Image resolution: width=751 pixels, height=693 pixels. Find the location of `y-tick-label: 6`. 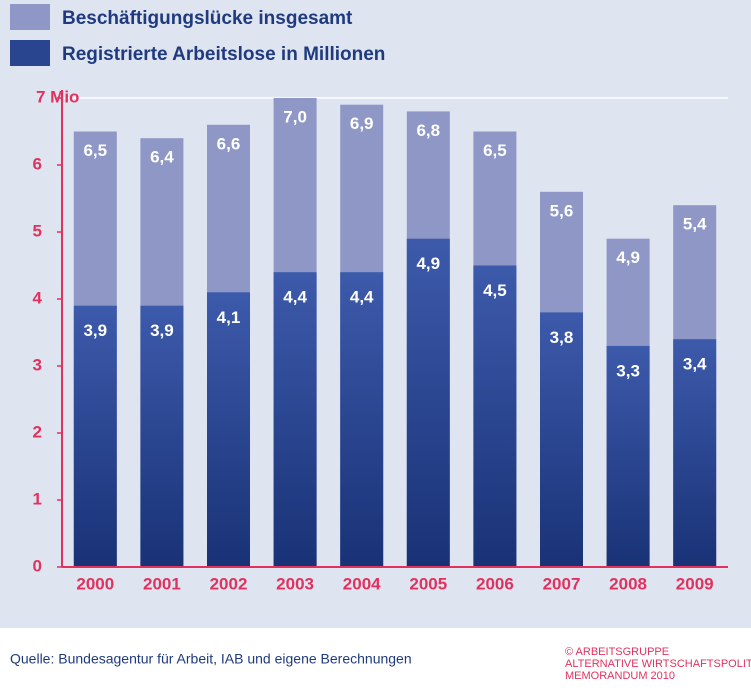

y-tick-label: 6 is located at coordinates (37, 163).